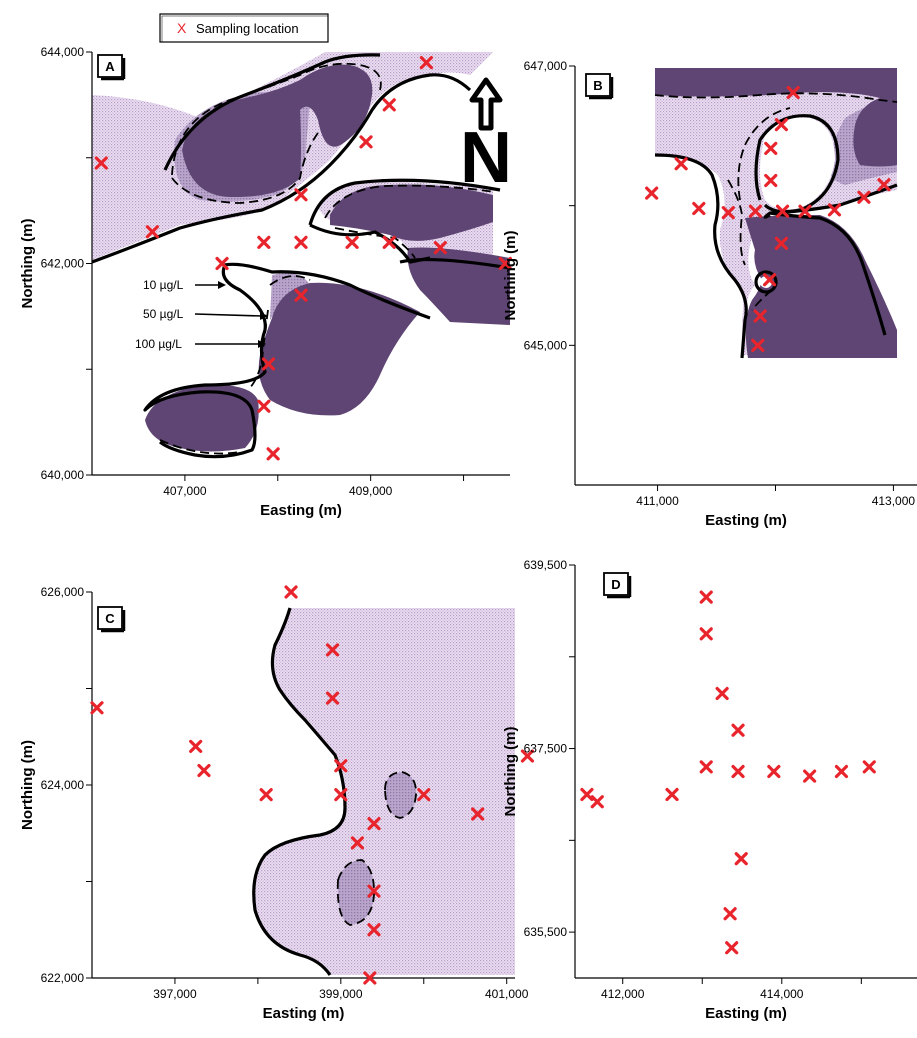 Image resolution: width=917 pixels, height=1038 pixels. I want to click on panel-b-y-axis-title: Northing (m), so click(510, 276).